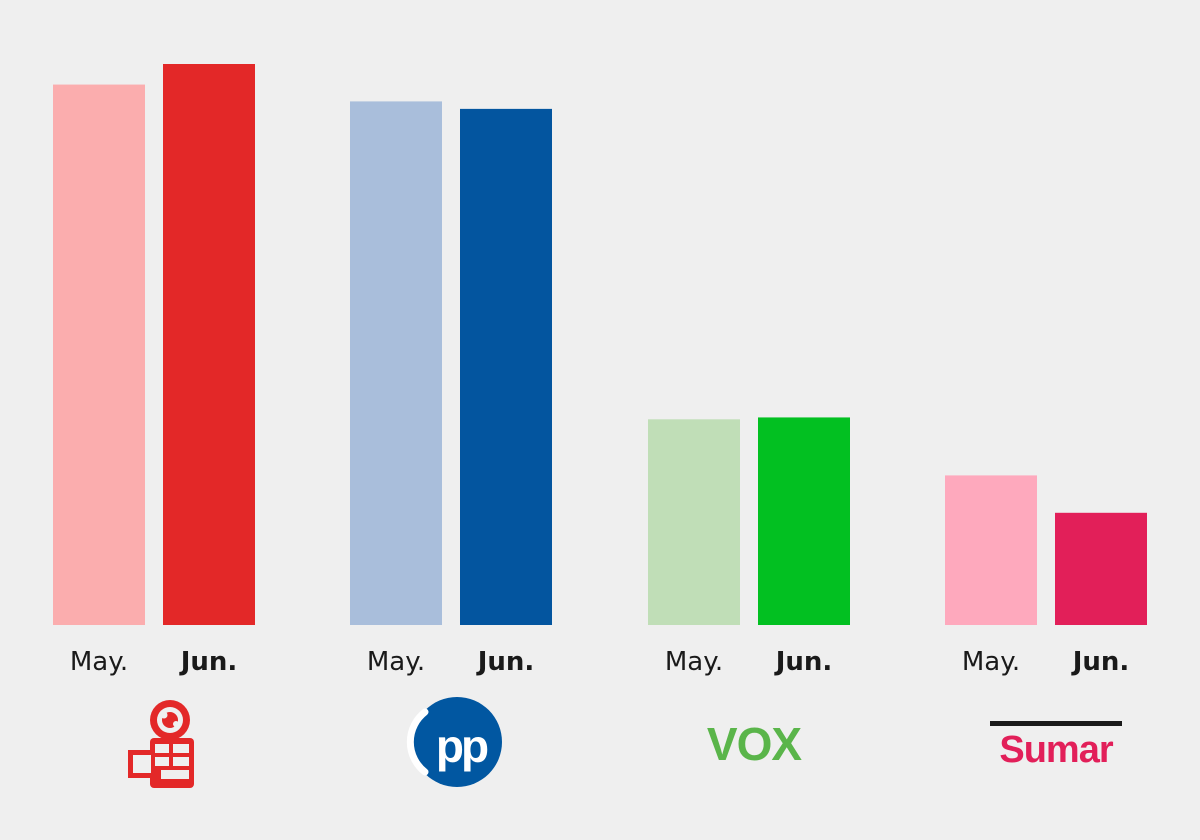 The width and height of the screenshot is (1200, 840). Describe the element at coordinates (1056, 750) in the screenshot. I see `svg-text: Sumar` at that location.